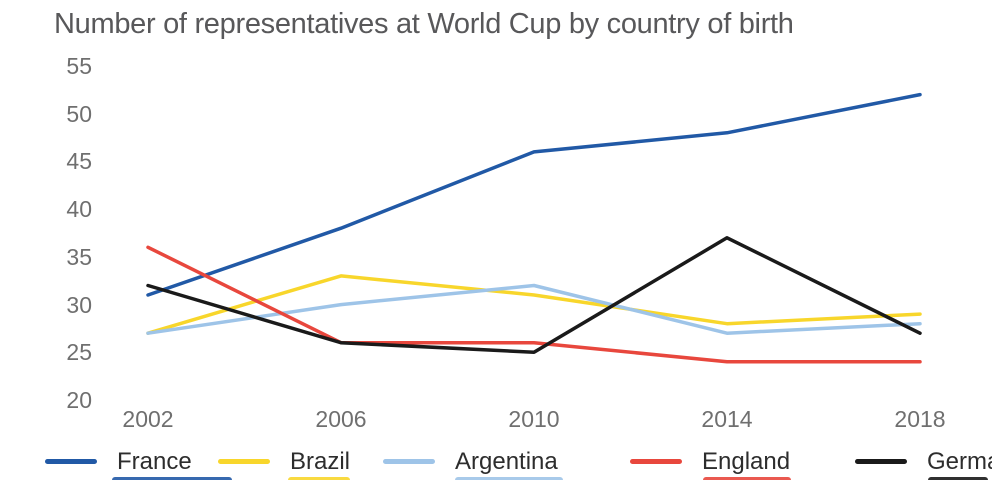 The width and height of the screenshot is (992, 480). What do you see at coordinates (534, 419) in the screenshot?
I see `x-tick-label: 2010` at bounding box center [534, 419].